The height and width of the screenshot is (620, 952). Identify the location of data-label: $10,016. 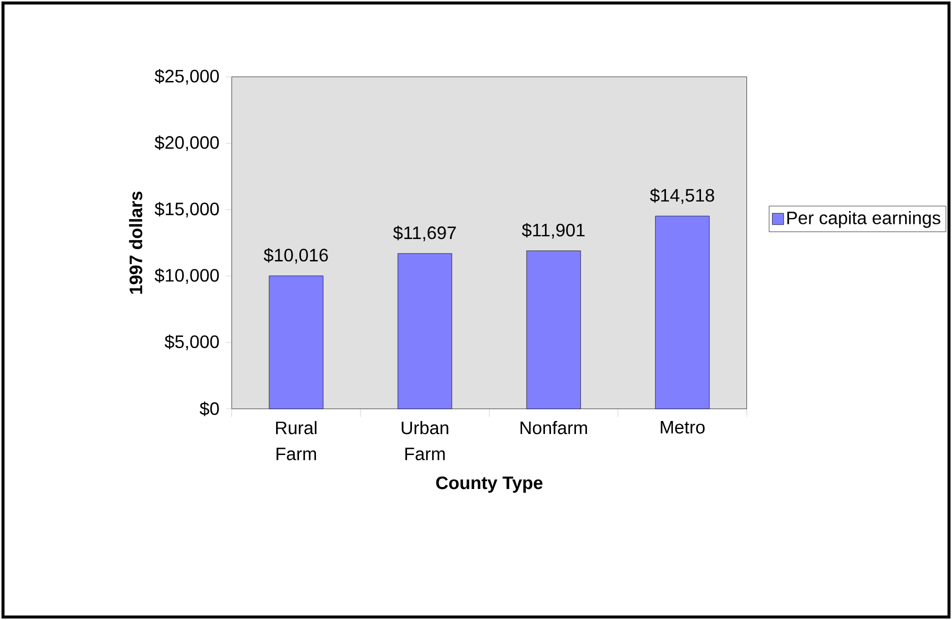
(296, 256).